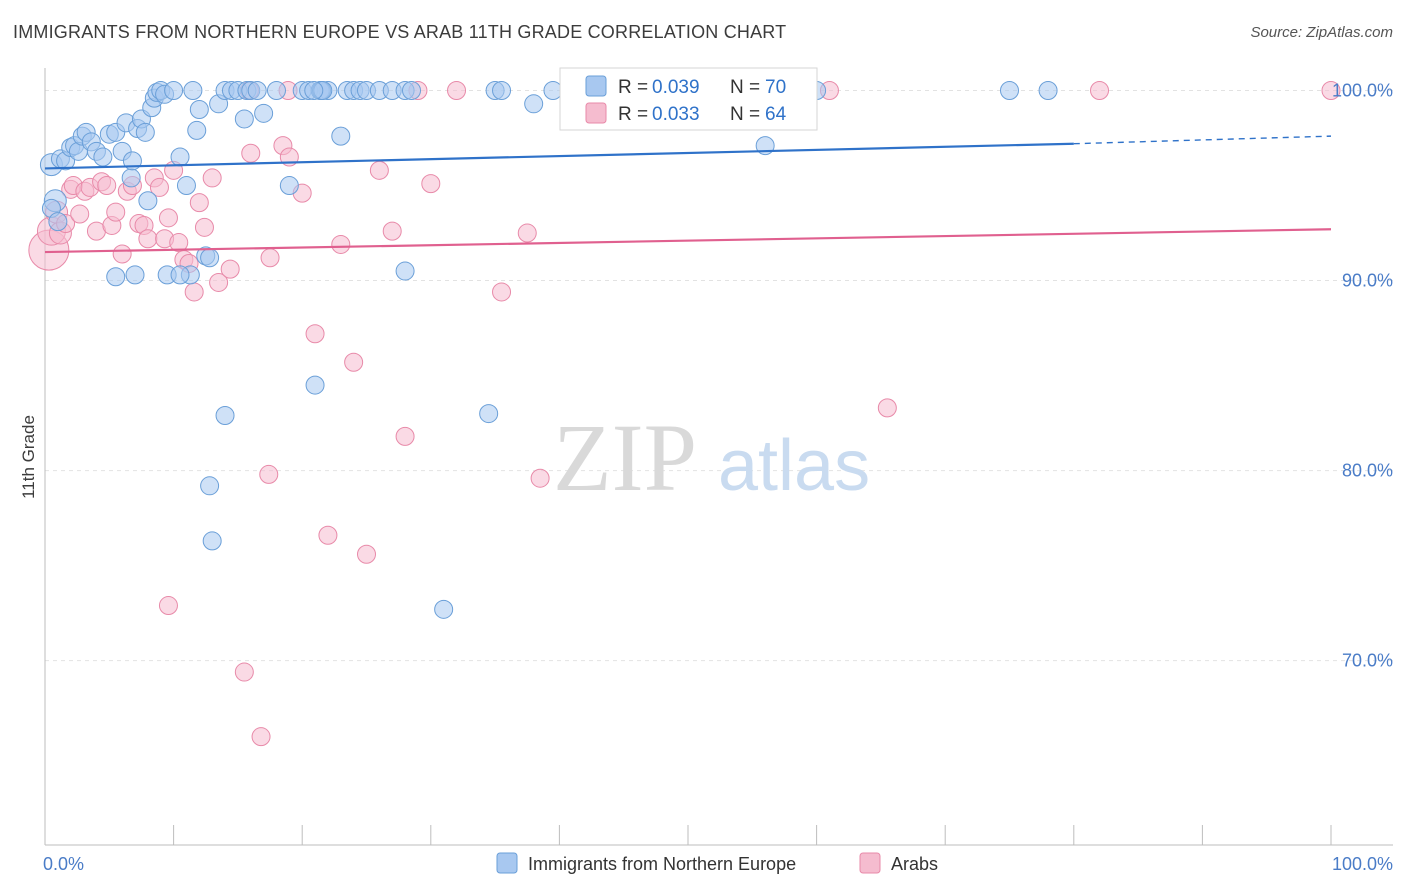 Image resolution: width=1406 pixels, height=892 pixels. What do you see at coordinates (625, 457) in the screenshot?
I see `watermark-zip: ZIP` at bounding box center [625, 457].